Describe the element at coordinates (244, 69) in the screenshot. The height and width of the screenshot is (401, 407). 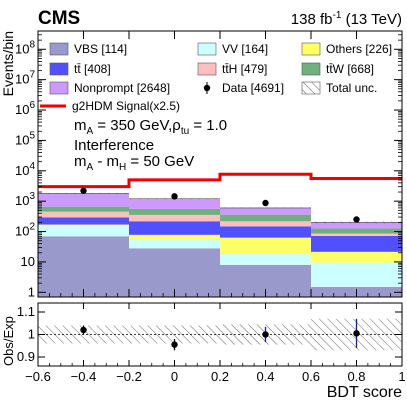
I see `legend-label-tth: tt̄H [479]` at that location.